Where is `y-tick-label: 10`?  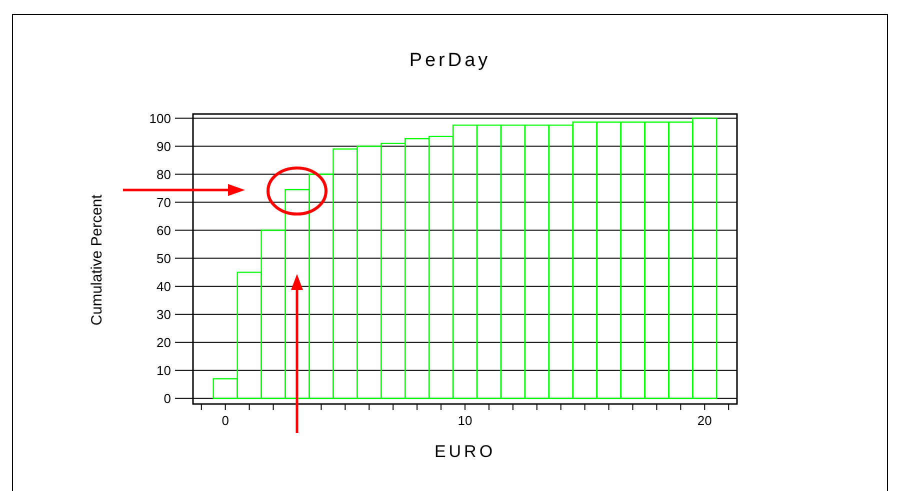 y-tick-label: 10 is located at coordinates (163, 370).